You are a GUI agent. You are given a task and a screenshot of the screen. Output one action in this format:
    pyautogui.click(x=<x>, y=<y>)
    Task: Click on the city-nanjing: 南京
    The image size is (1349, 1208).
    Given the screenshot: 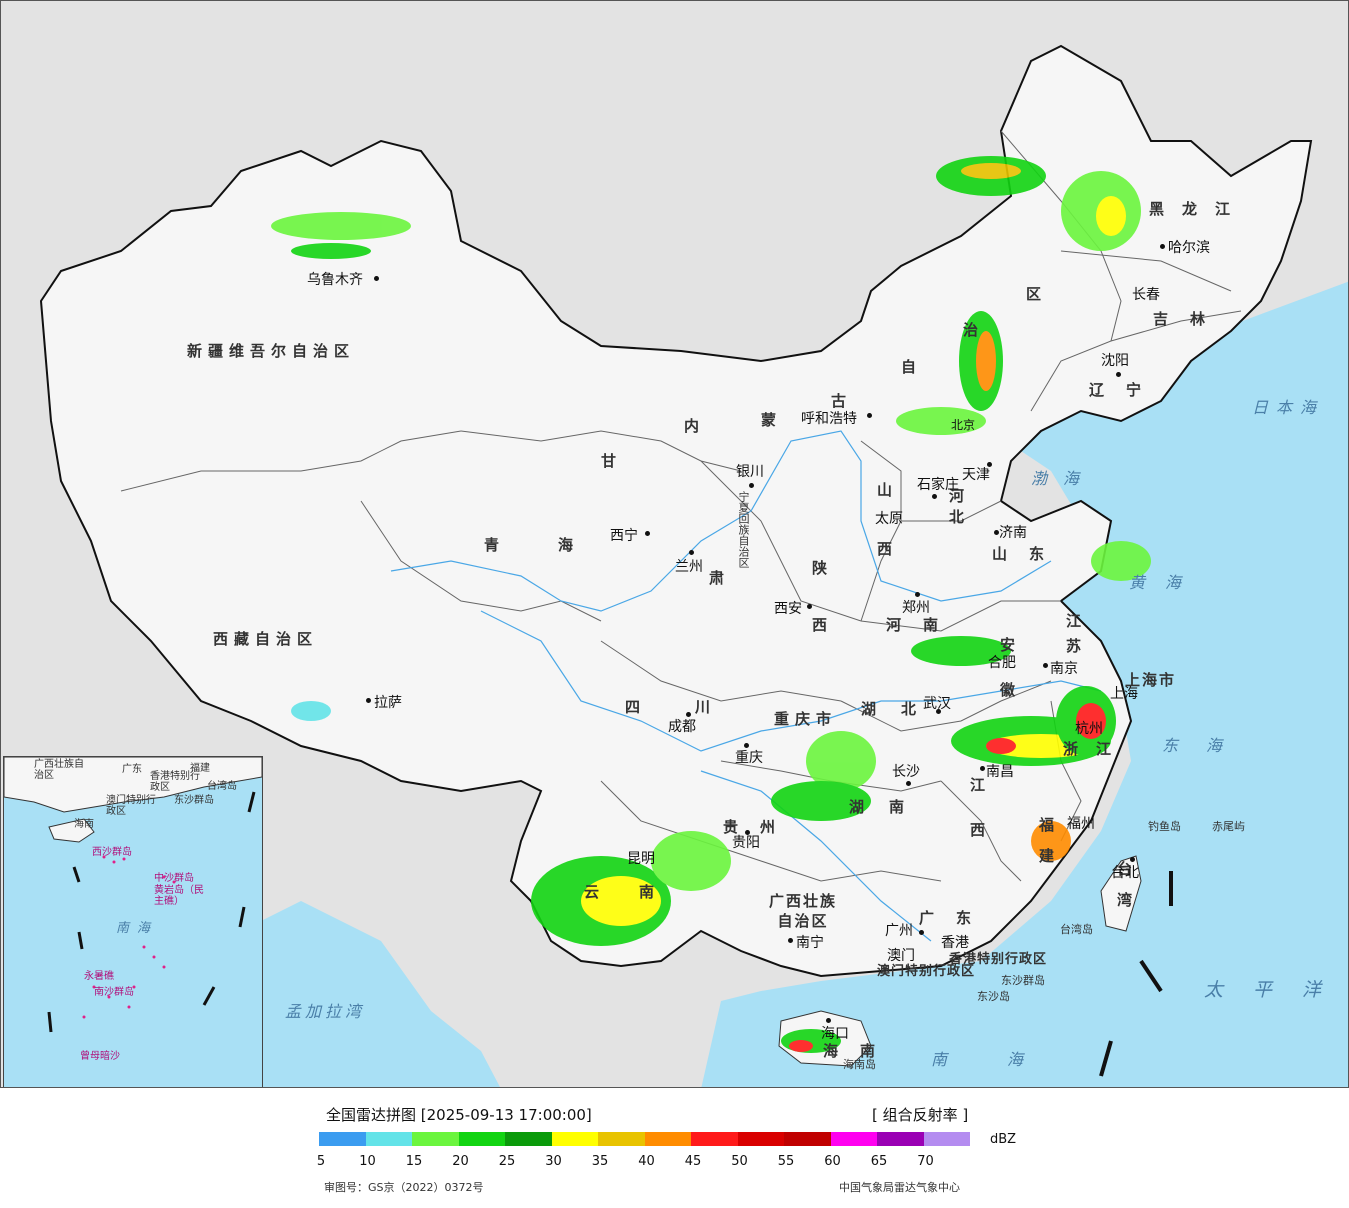 What is the action you would take?
    pyautogui.click(x=1064, y=669)
    